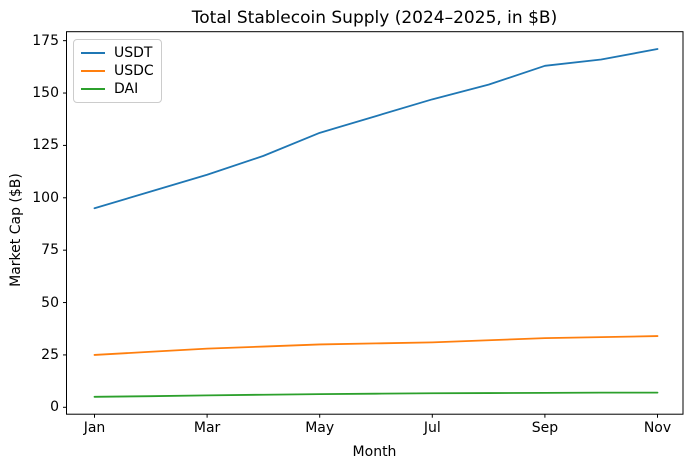  I want to click on legend-swatch-usdc, so click(93, 71).